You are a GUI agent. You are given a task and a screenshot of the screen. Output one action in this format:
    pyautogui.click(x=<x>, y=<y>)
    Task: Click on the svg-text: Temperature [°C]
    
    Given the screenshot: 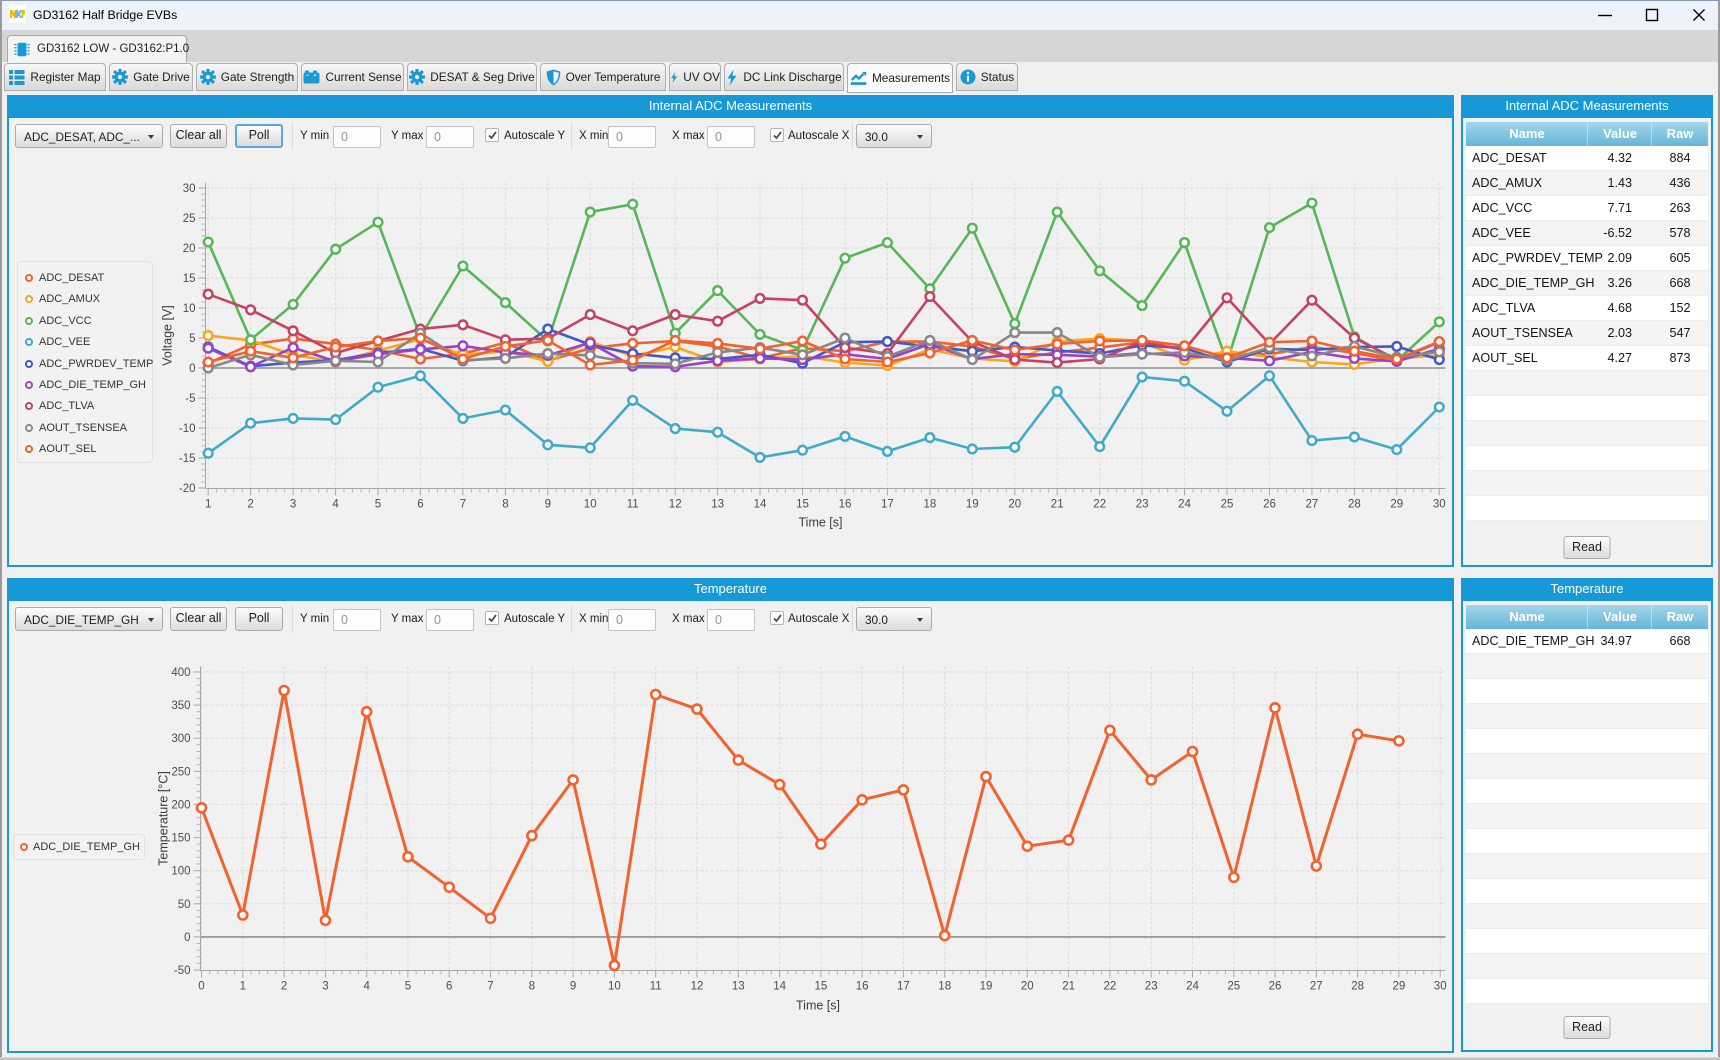 What is the action you would take?
    pyautogui.click(x=164, y=818)
    